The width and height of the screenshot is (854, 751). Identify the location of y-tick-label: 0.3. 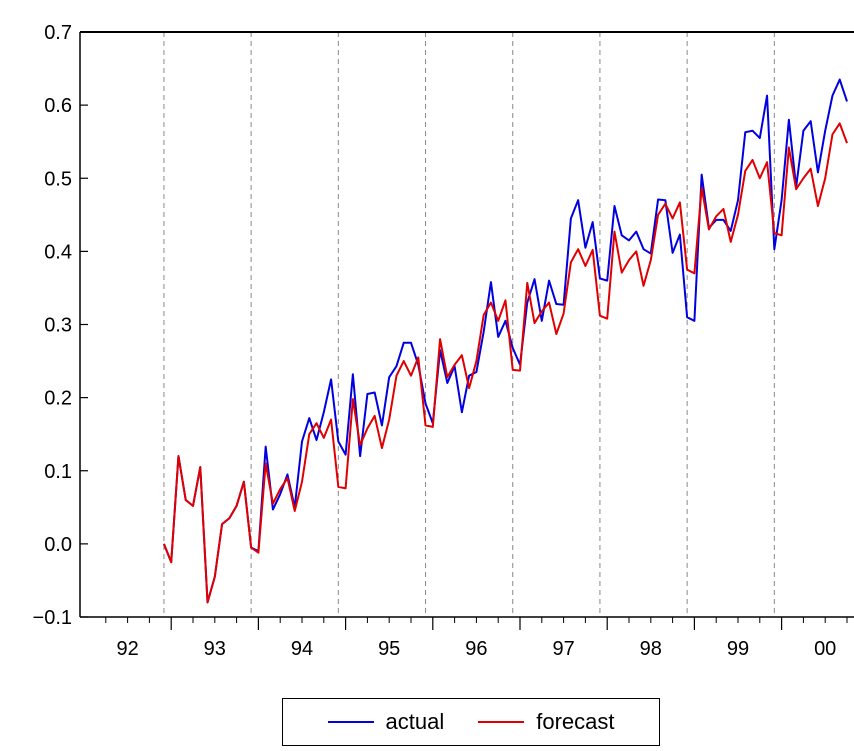
(58, 326).